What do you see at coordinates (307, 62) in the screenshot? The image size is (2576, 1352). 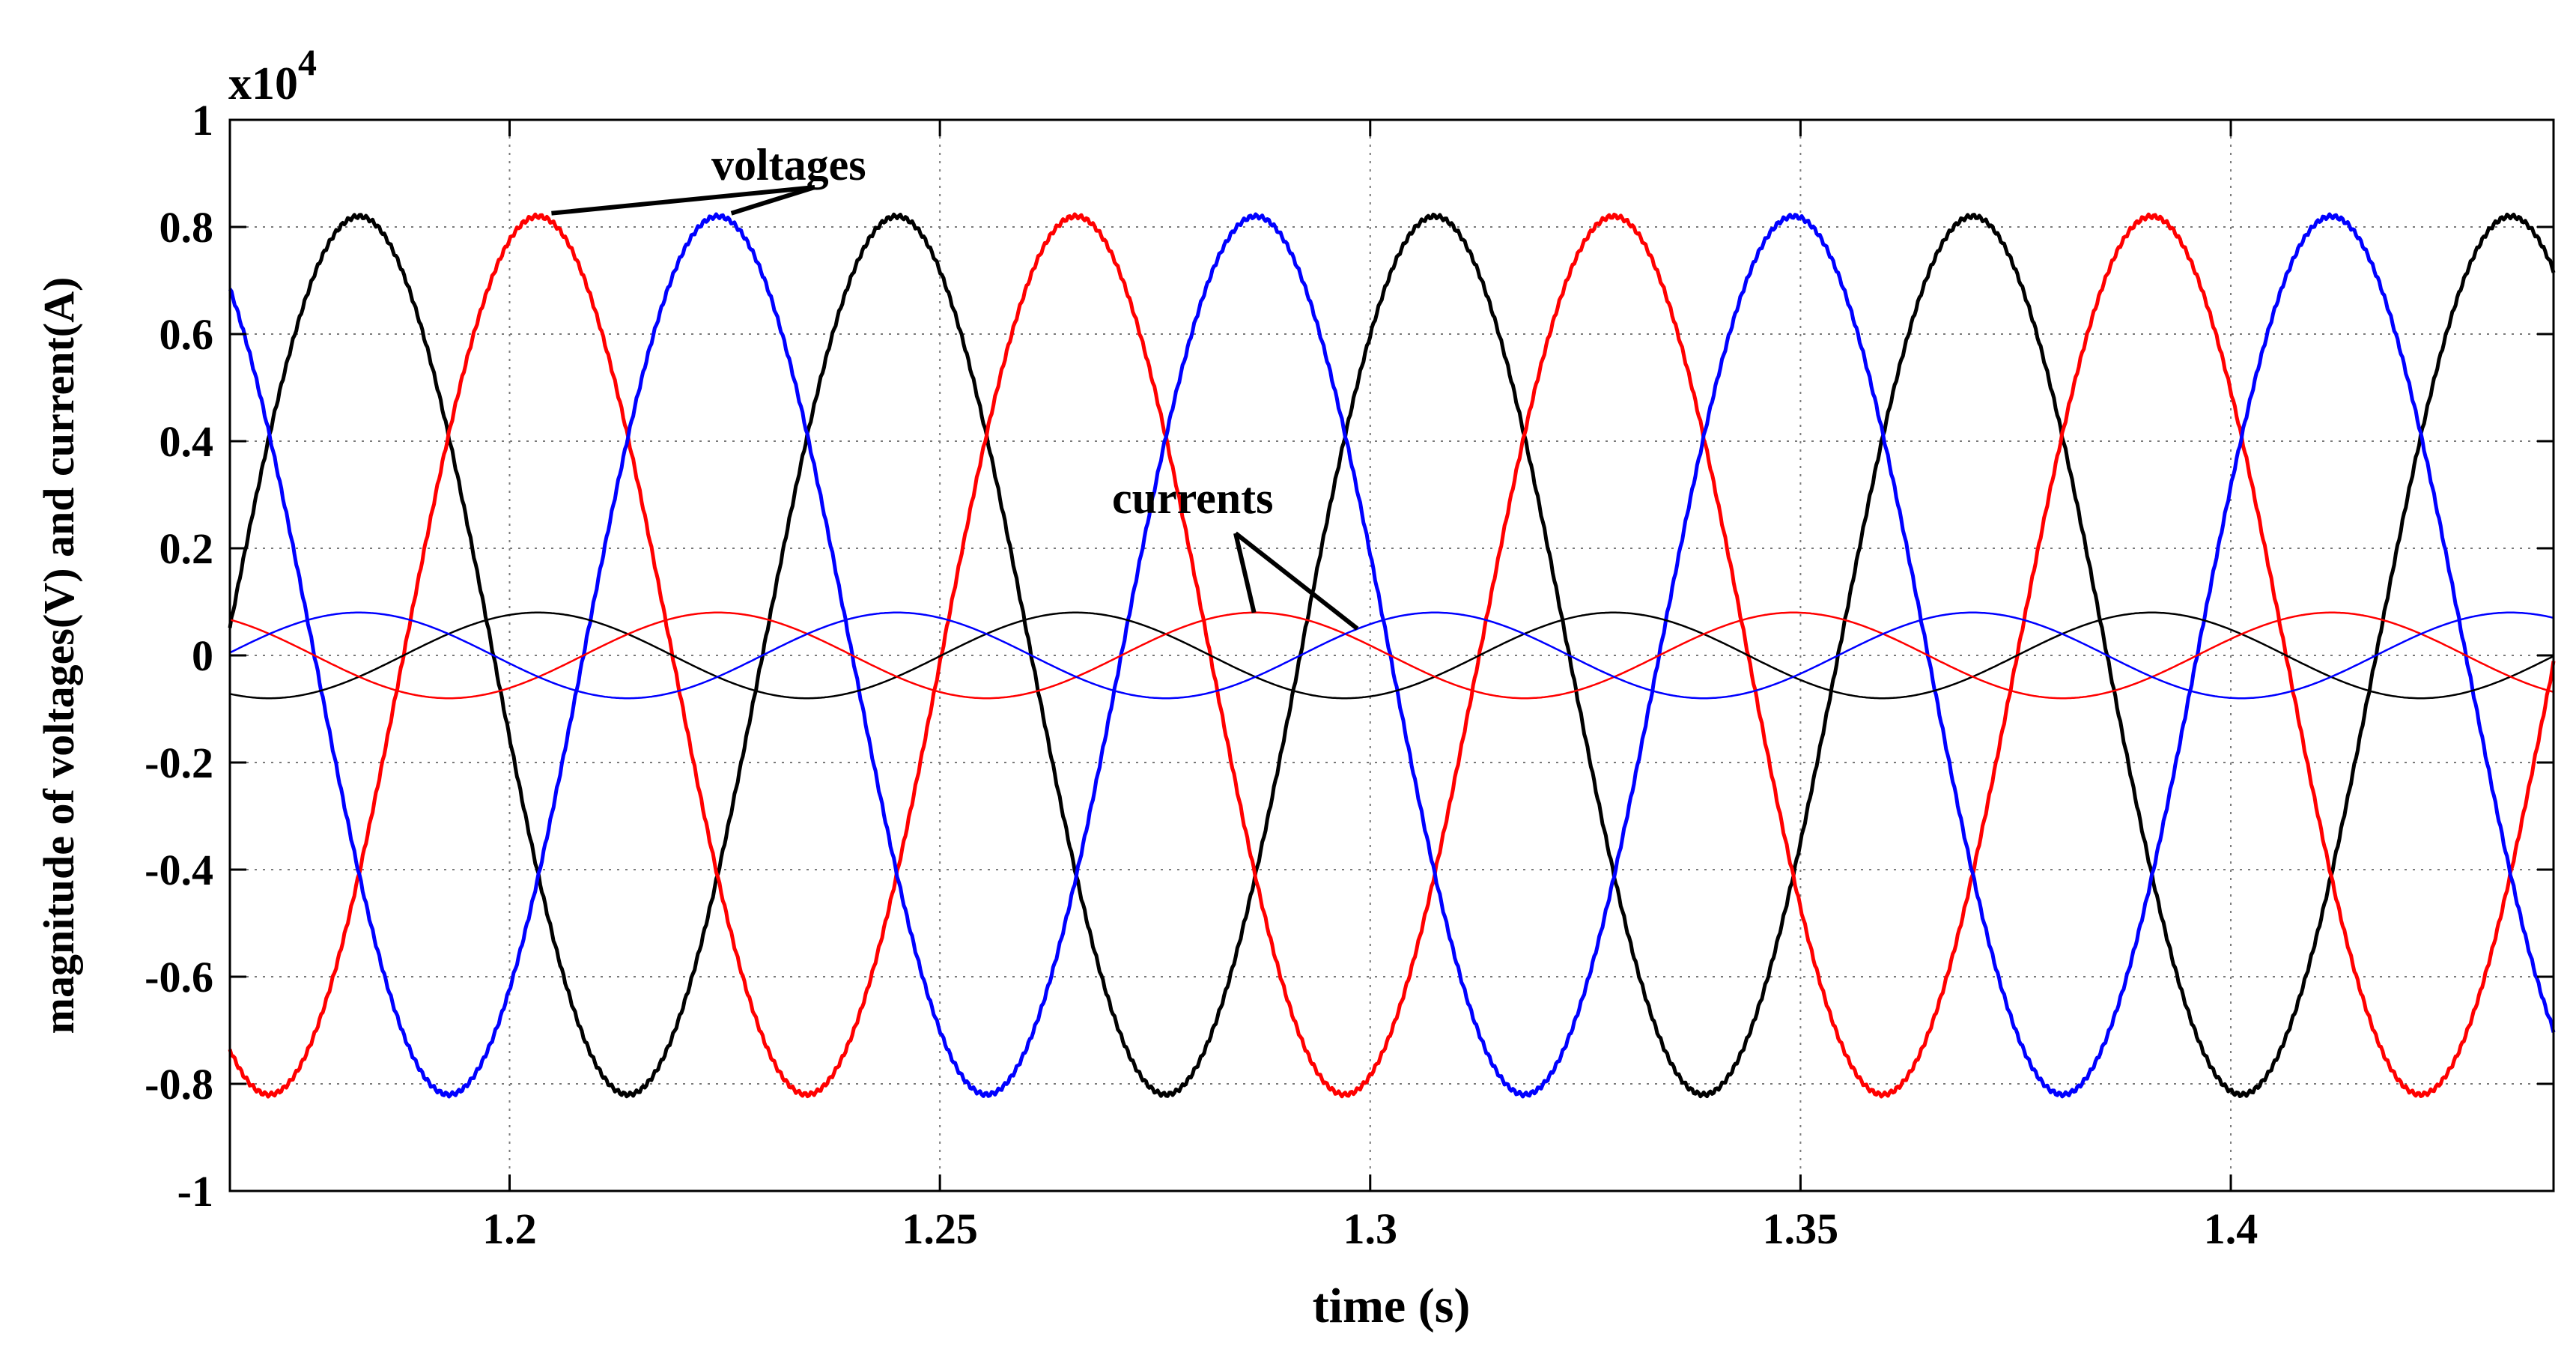 I see `y-exponent-power: 4` at bounding box center [307, 62].